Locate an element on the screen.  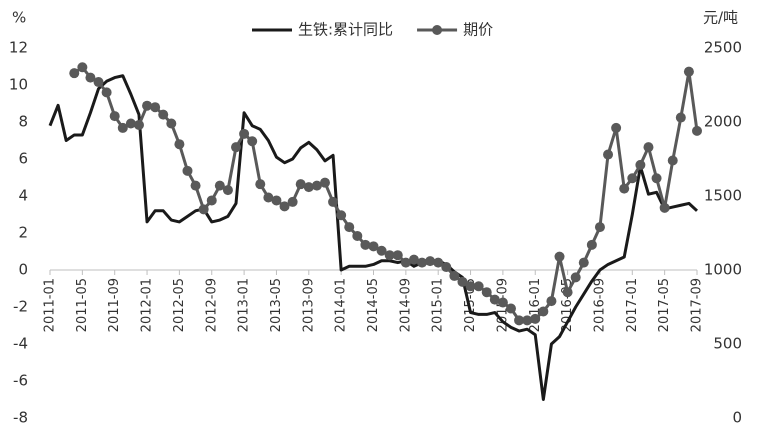
x-tick-label: 2011-01 is located at coordinates (50, 305).